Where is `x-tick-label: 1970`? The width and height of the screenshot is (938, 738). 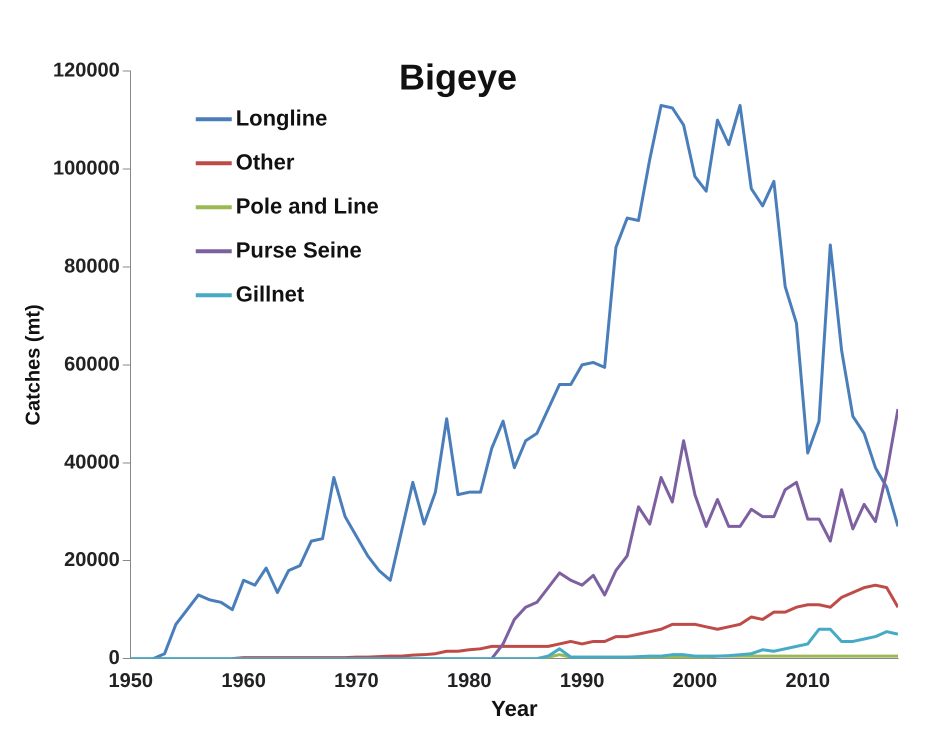 x-tick-label: 1970 is located at coordinates (356, 681).